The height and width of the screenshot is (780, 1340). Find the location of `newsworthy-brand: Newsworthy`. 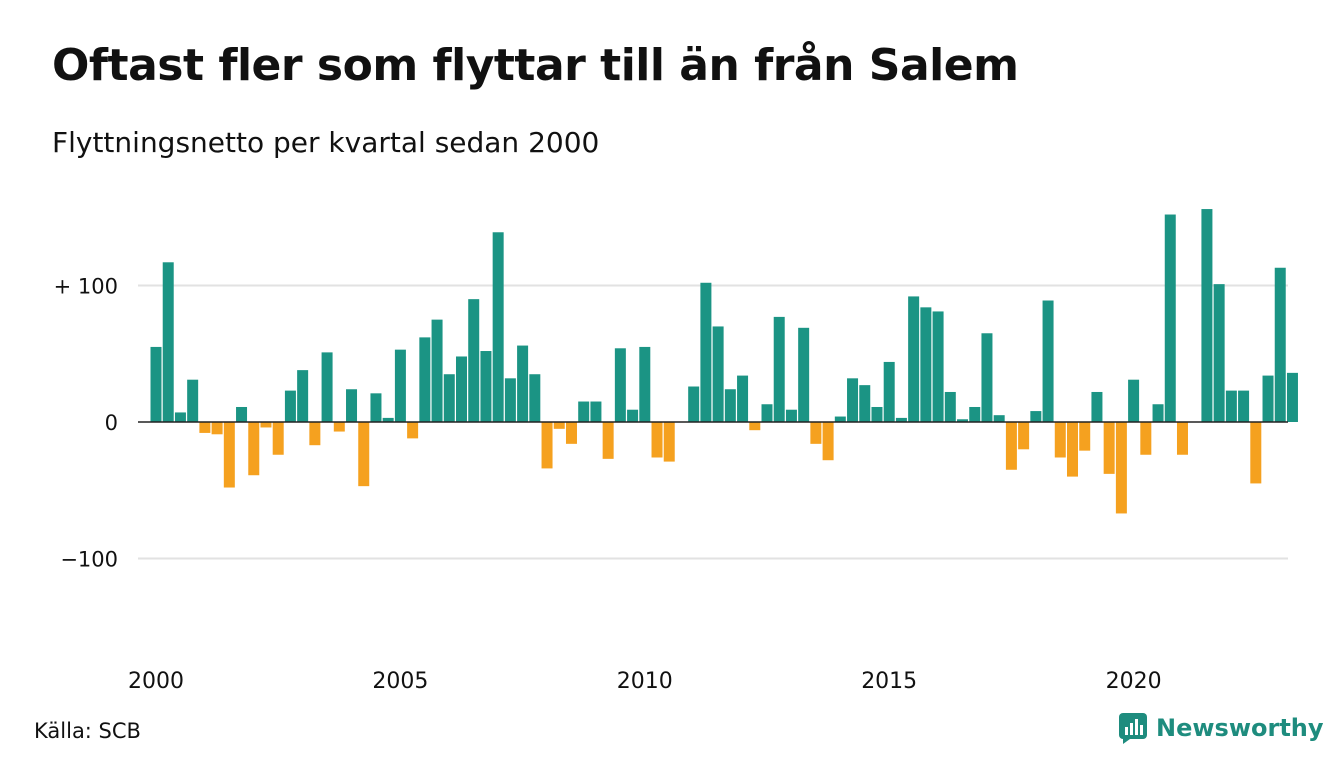

newsworthy-brand: Newsworthy is located at coordinates (1221, 728).